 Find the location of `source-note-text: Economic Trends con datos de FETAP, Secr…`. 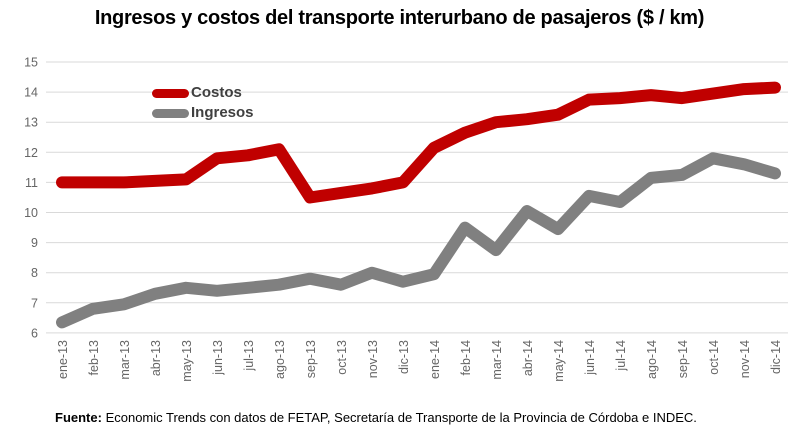

source-note-text: Economic Trends con datos de FETAP, Secr… is located at coordinates (399, 417).